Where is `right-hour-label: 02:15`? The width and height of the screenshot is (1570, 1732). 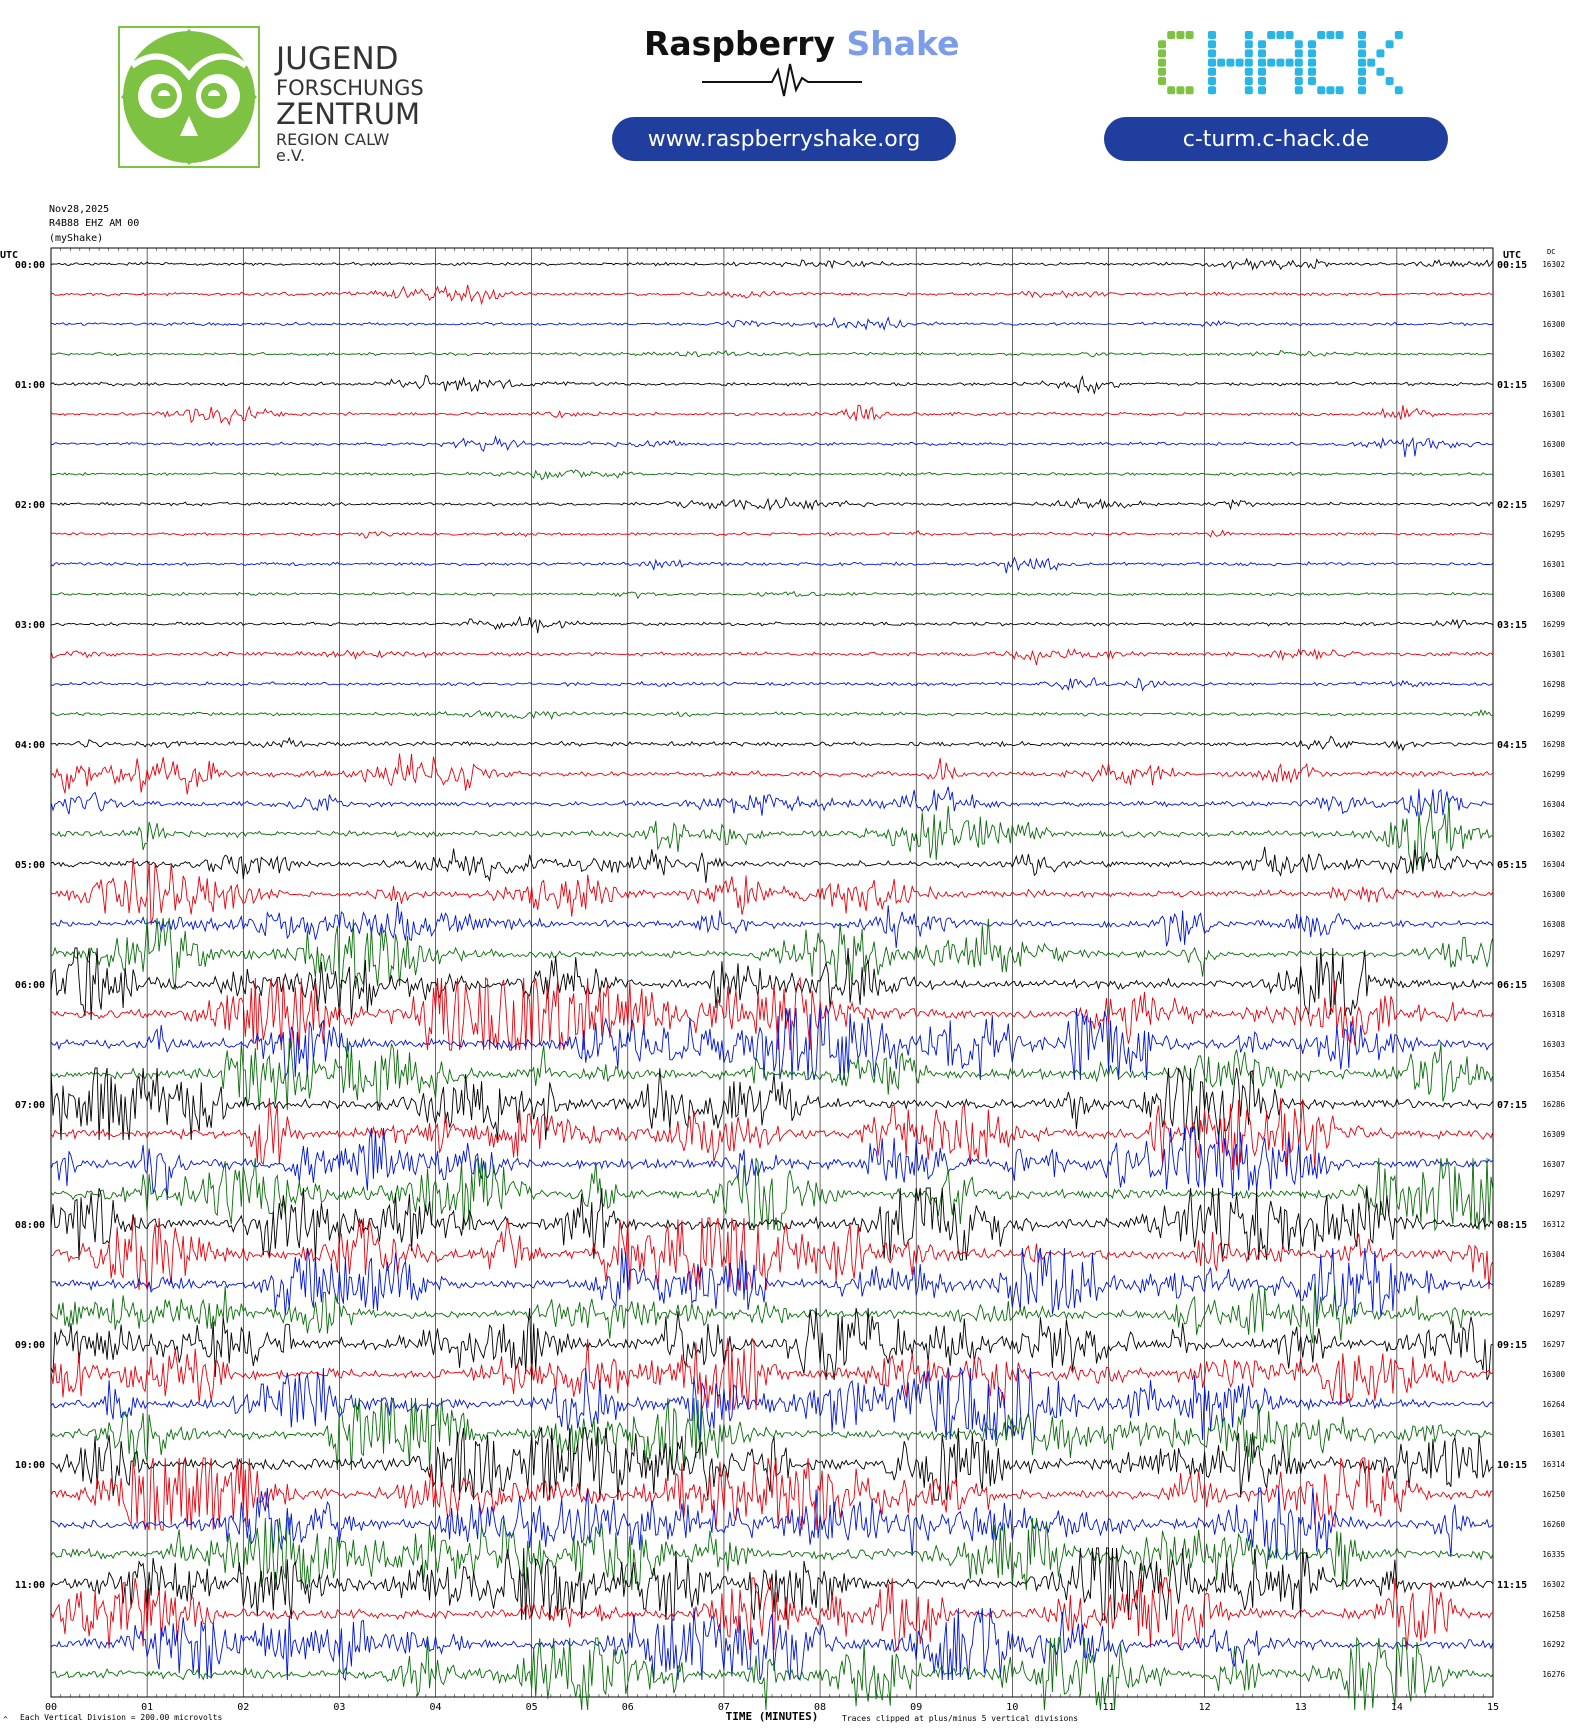 right-hour-label: 02:15 is located at coordinates (1512, 505).